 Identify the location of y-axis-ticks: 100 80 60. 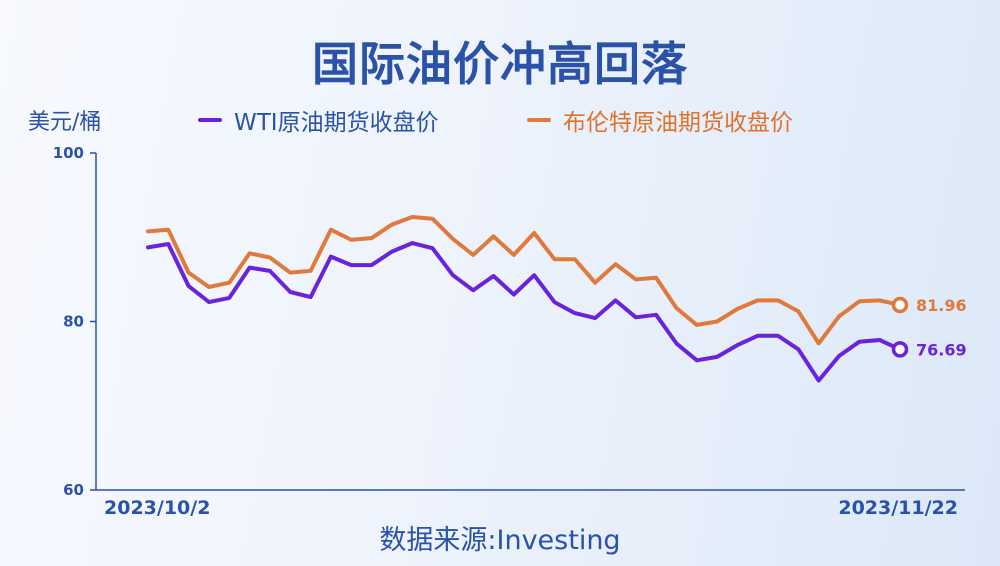
(74, 321).